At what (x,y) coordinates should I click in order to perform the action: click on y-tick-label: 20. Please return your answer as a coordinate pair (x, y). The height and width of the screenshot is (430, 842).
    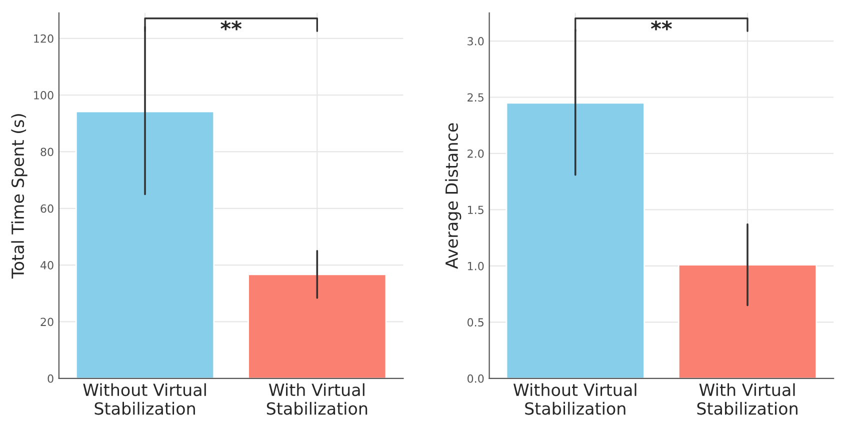
    Looking at the image, I should click on (47, 322).